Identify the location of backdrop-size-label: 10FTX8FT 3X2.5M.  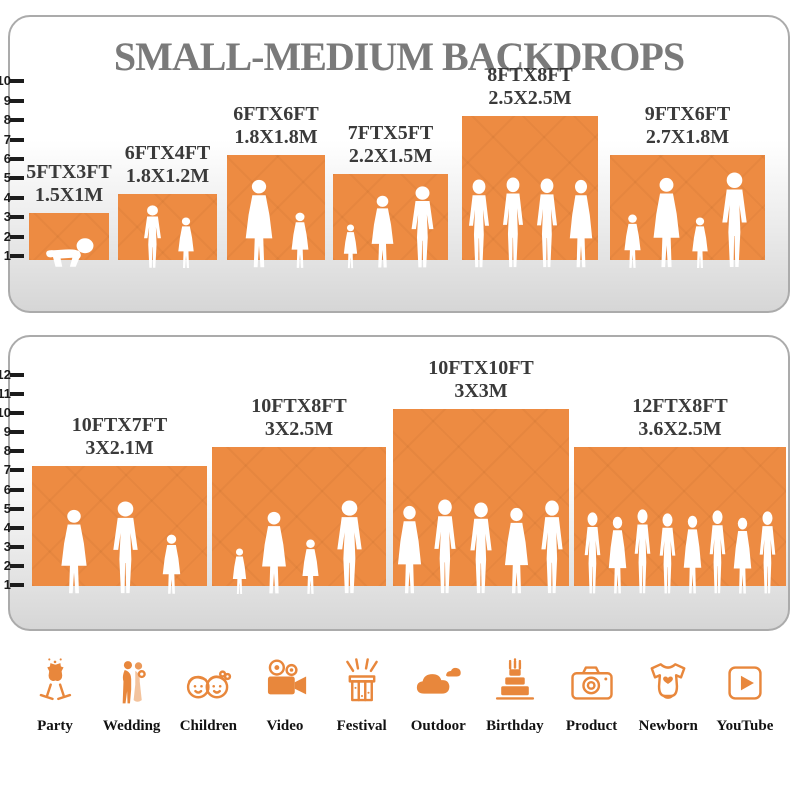
(299, 418).